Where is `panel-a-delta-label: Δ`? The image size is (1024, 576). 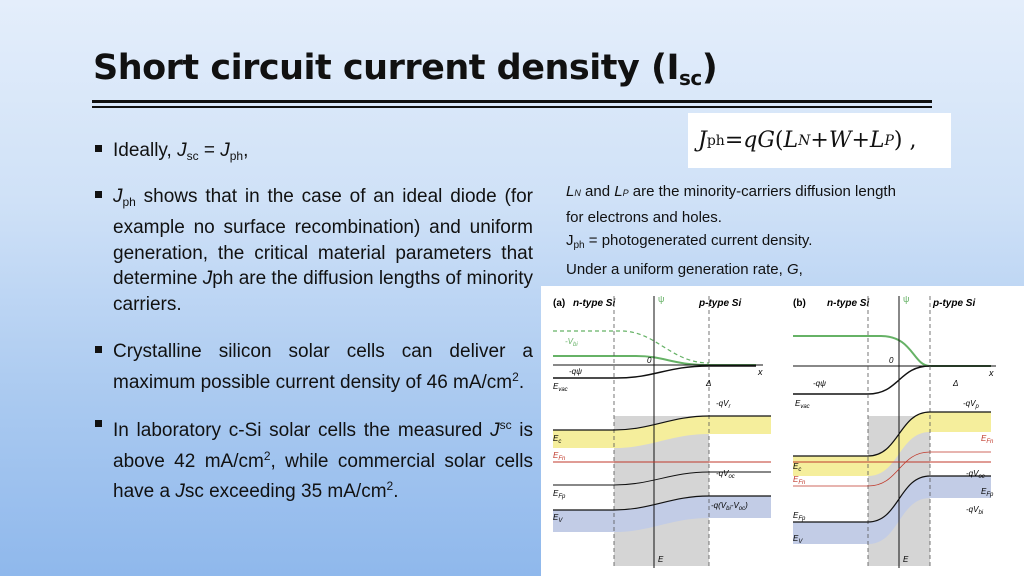 panel-a-delta-label: Δ is located at coordinates (708, 383).